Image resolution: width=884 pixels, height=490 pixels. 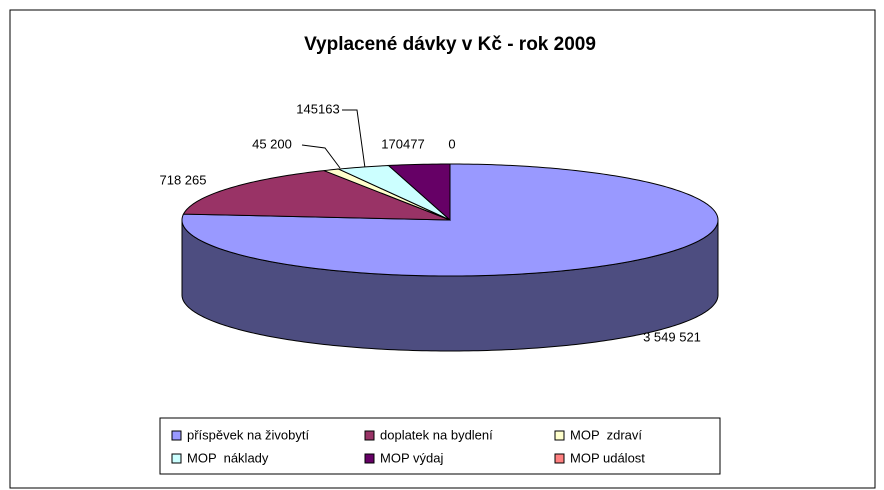 What do you see at coordinates (248, 434) in the screenshot?
I see `legend-label: příspěvek na živobytí` at bounding box center [248, 434].